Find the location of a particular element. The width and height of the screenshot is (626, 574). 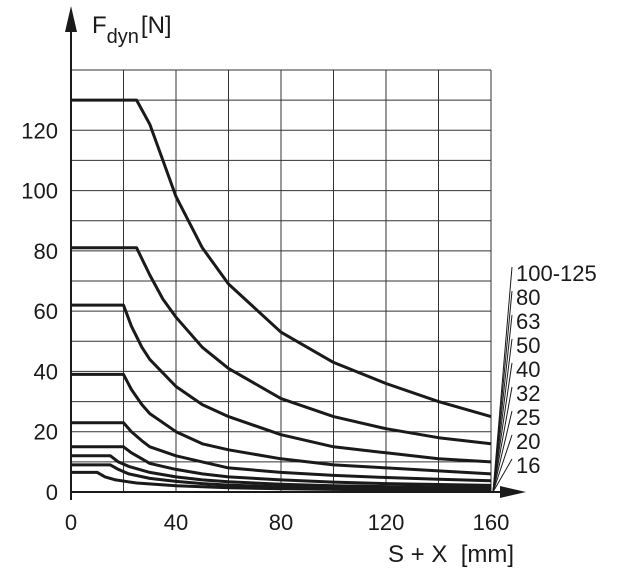

x-axis-label: S + X [mm] is located at coordinates (451, 554).